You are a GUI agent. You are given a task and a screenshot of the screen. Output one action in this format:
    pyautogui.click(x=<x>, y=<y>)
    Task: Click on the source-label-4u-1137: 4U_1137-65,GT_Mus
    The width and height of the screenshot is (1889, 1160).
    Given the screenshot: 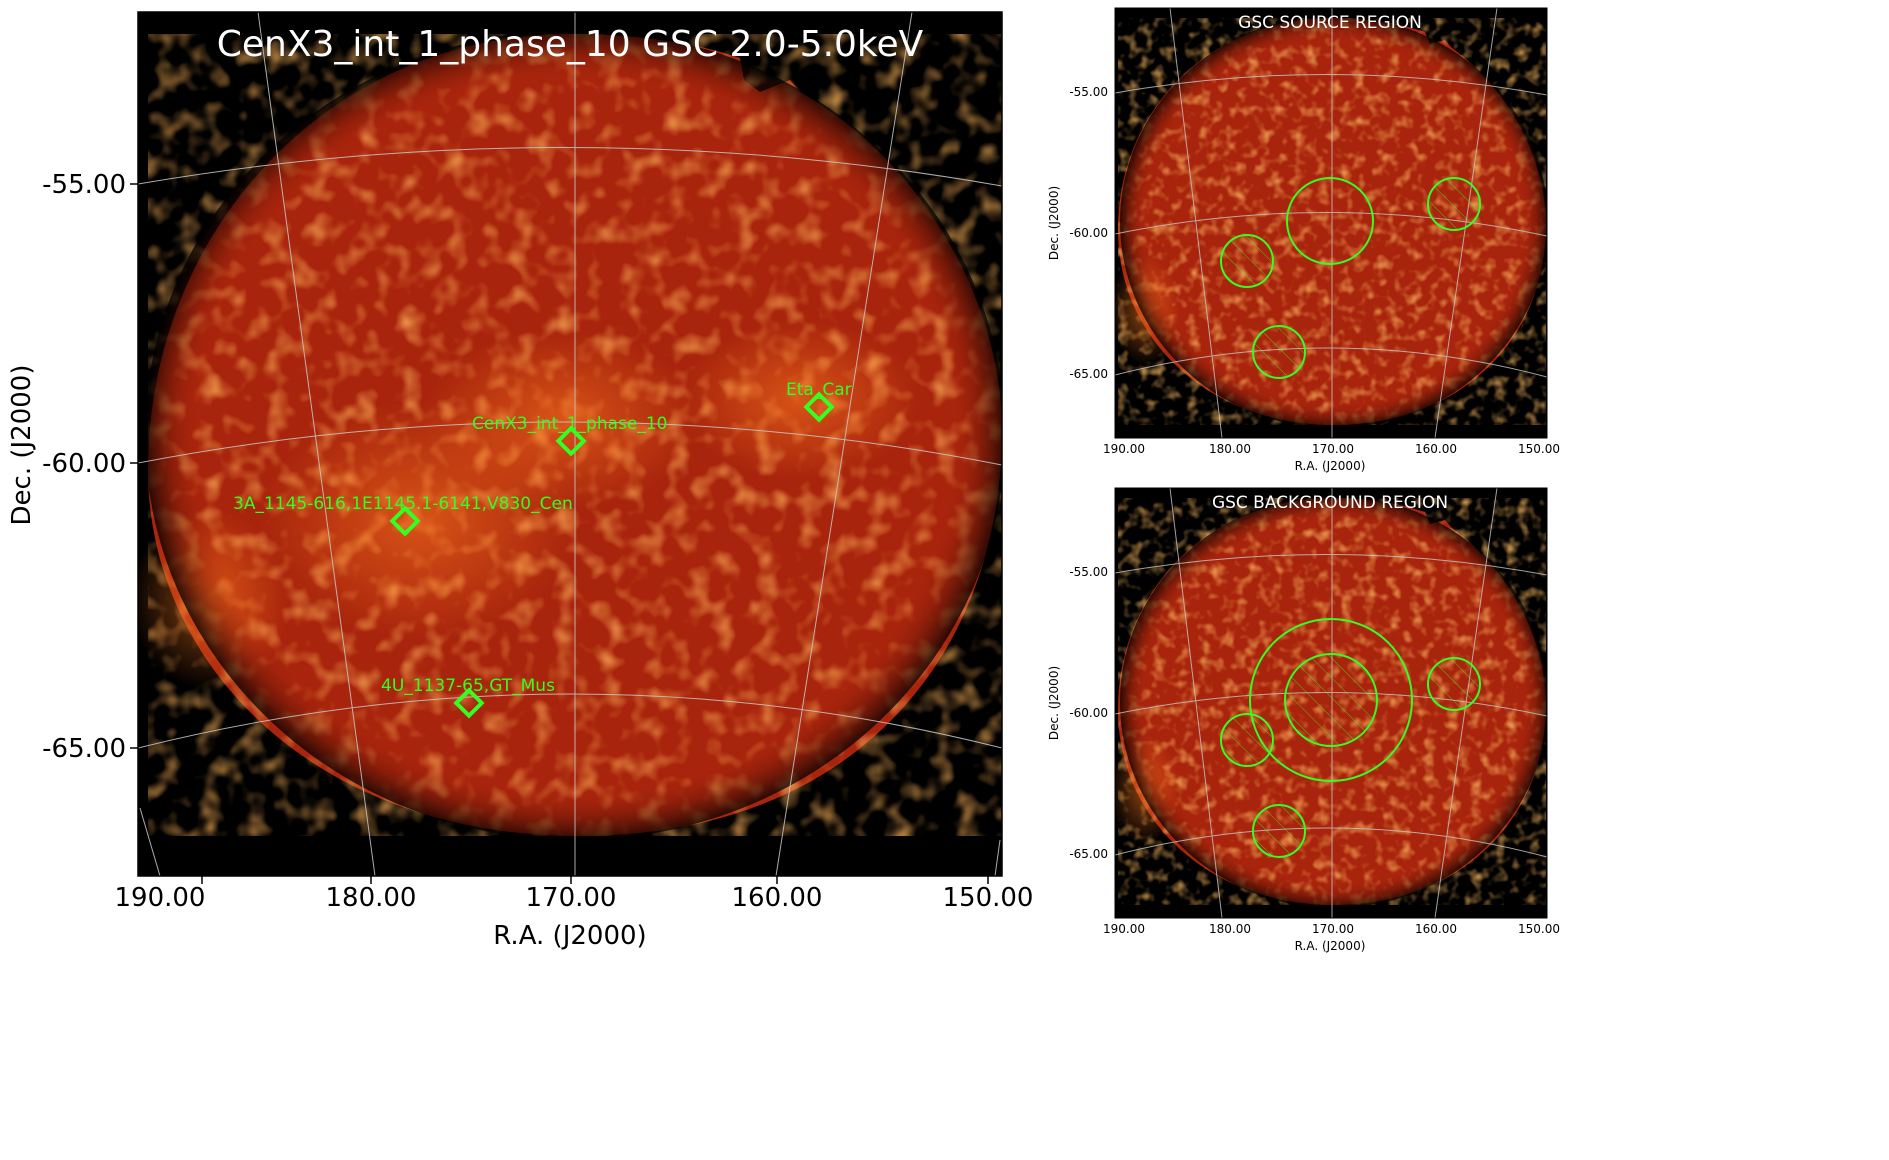 What is the action you would take?
    pyautogui.click(x=468, y=686)
    